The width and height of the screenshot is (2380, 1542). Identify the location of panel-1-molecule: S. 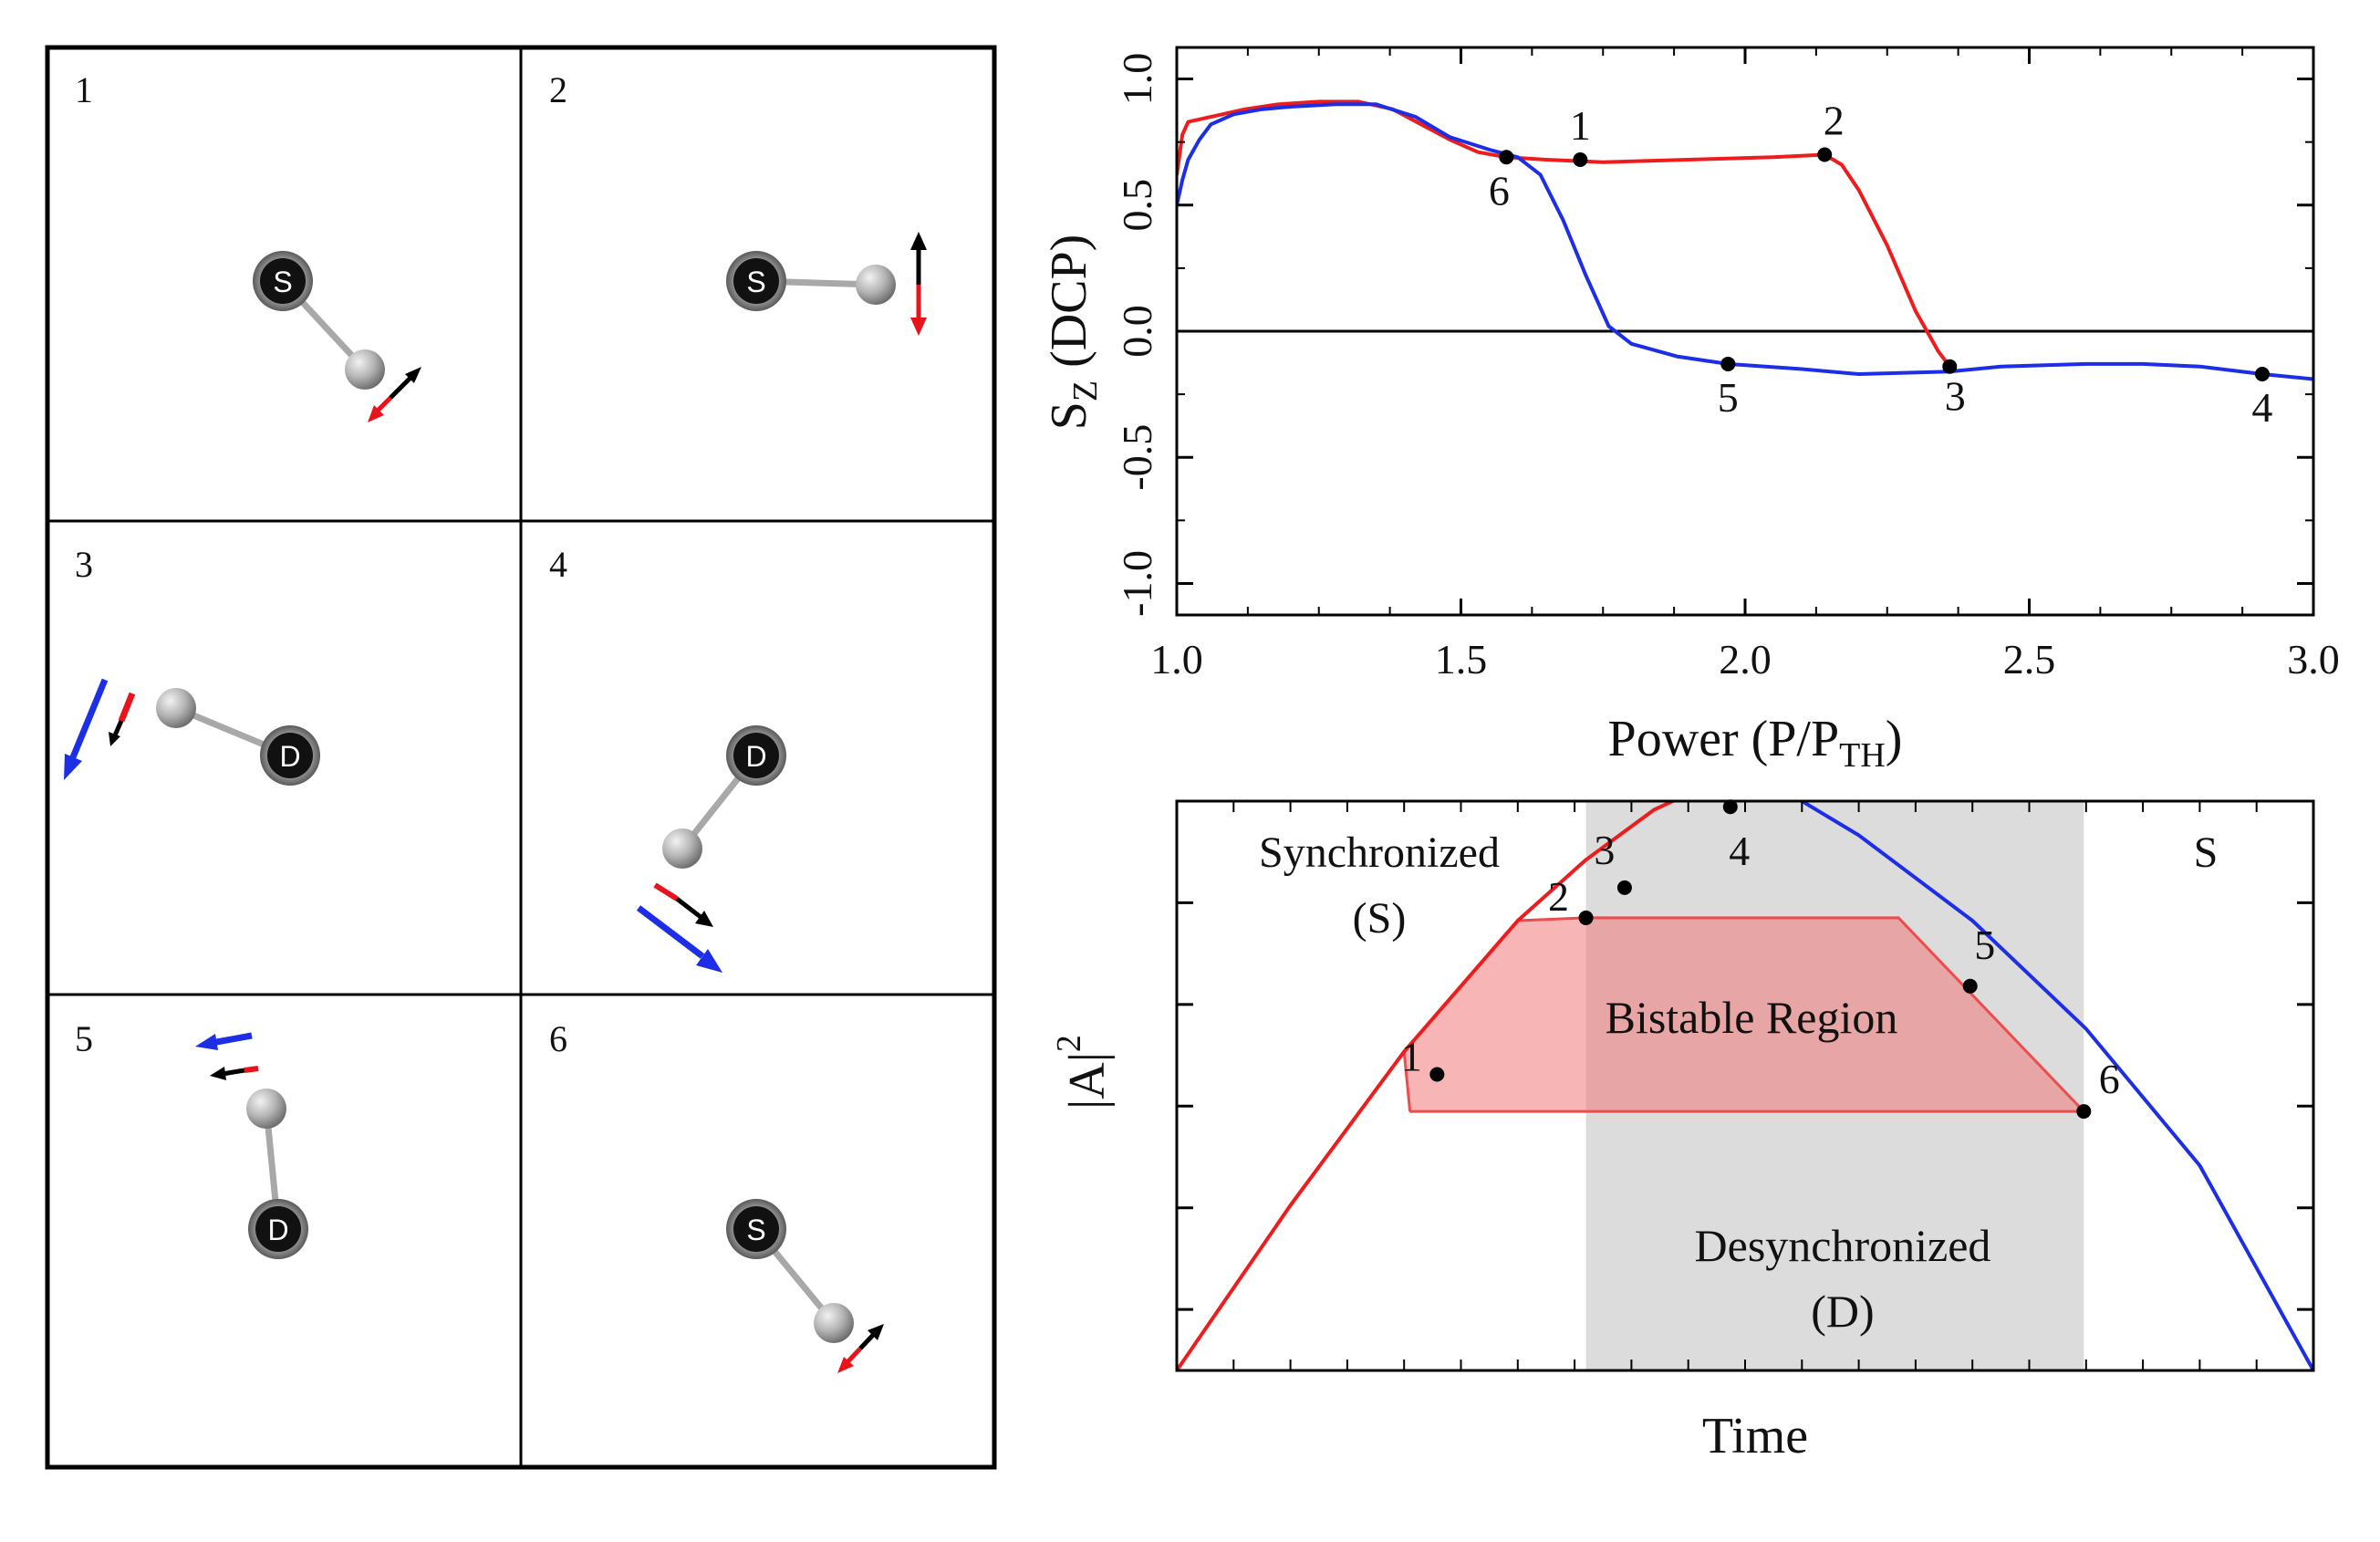
(337, 336).